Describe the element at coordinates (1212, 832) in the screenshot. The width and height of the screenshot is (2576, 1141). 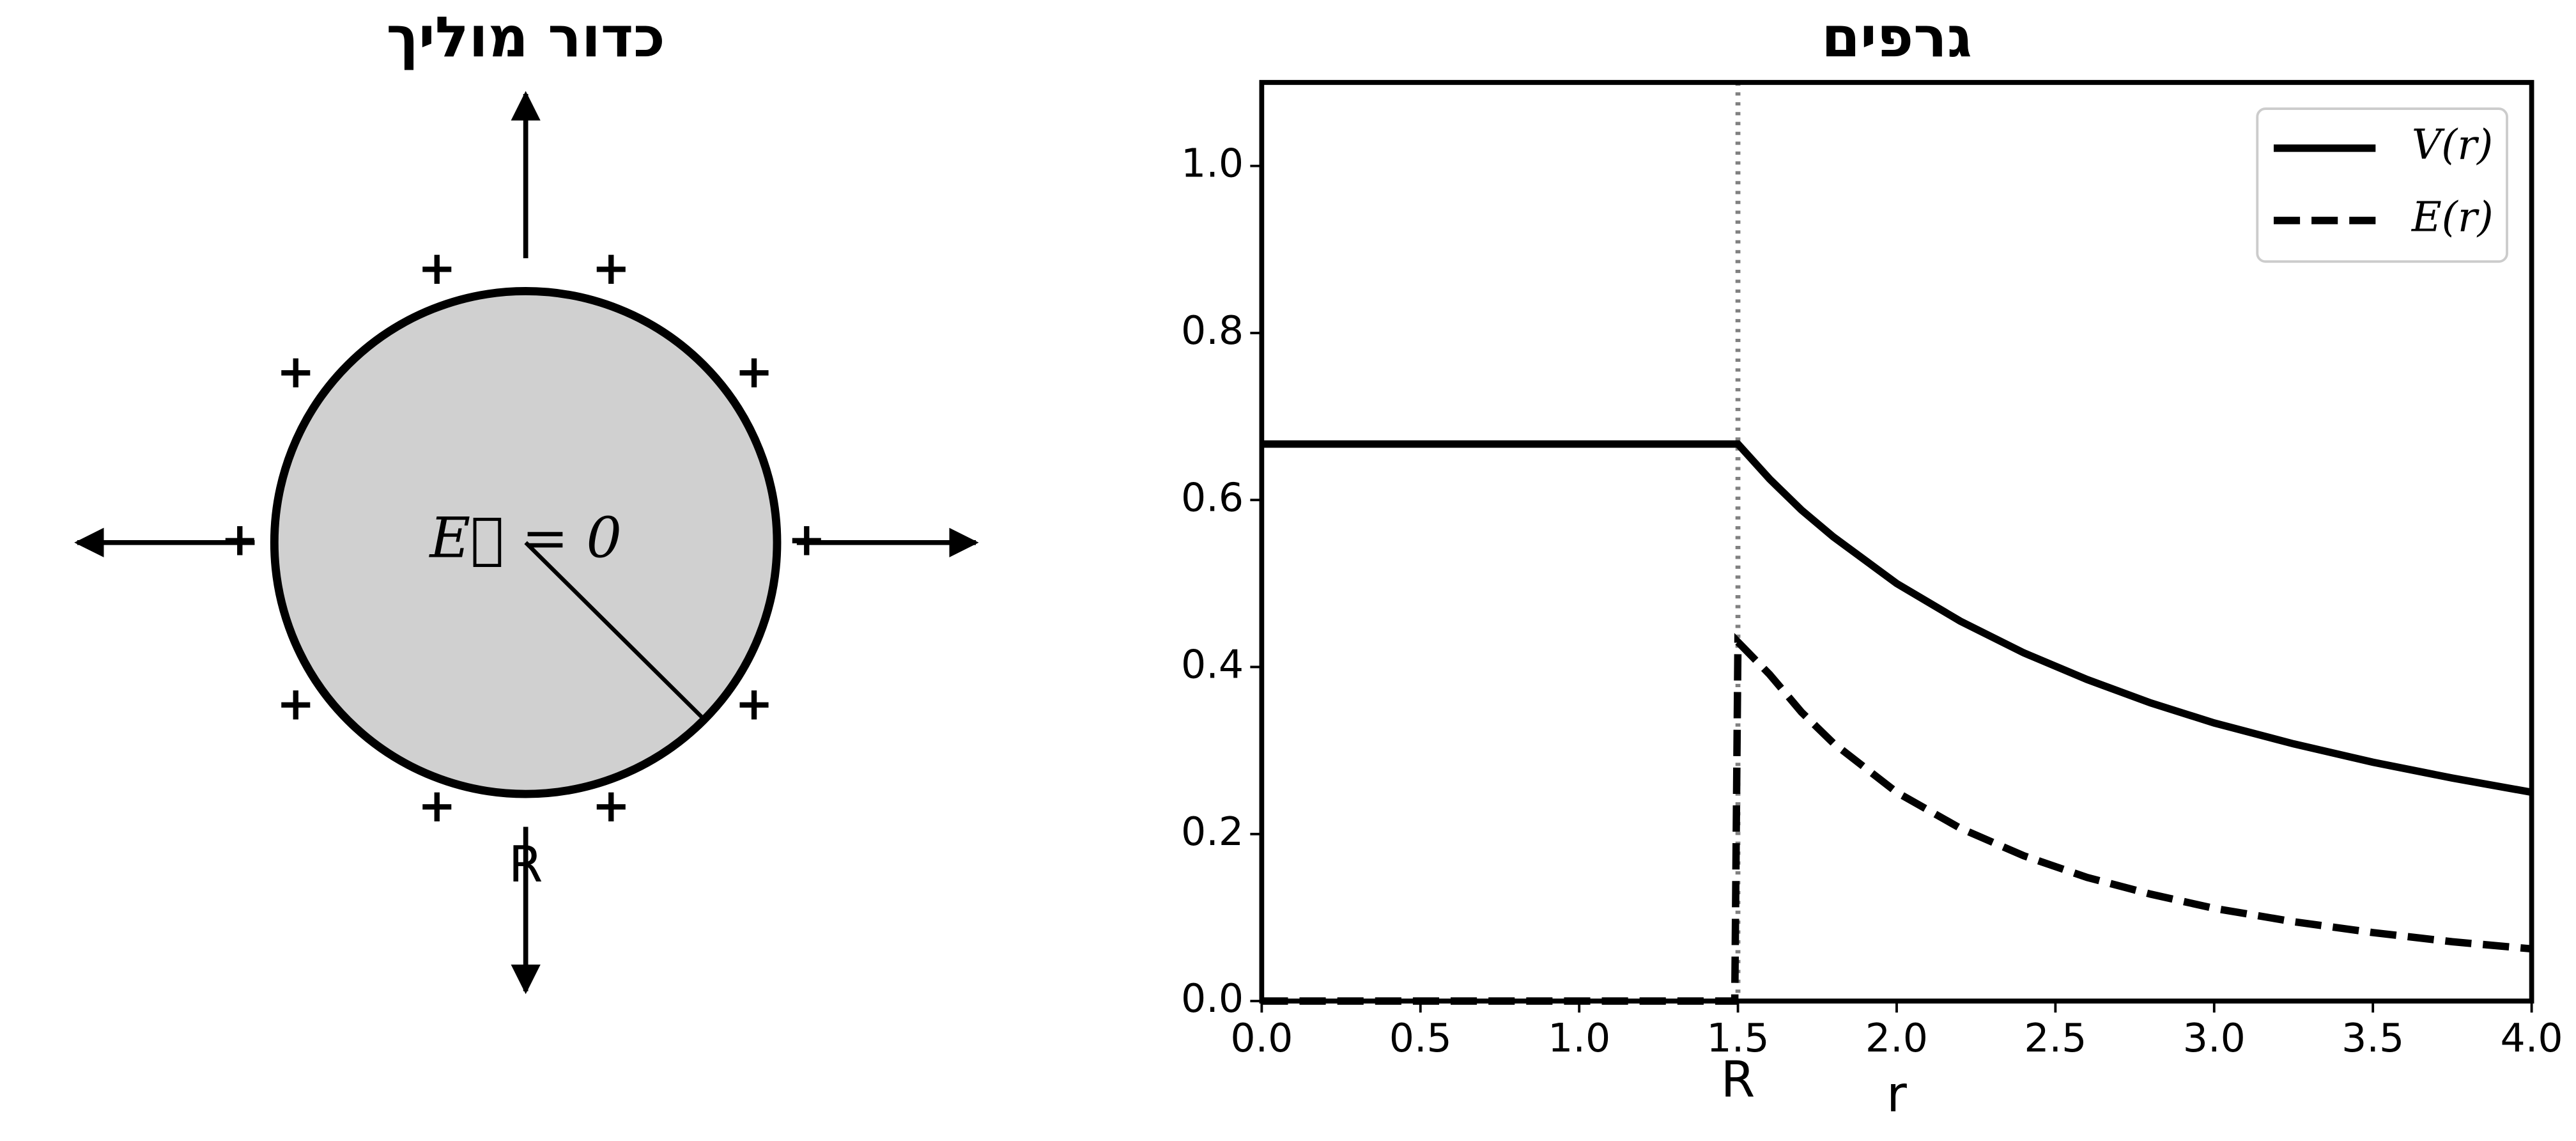
I see `y-tick-label: 0.2` at that location.